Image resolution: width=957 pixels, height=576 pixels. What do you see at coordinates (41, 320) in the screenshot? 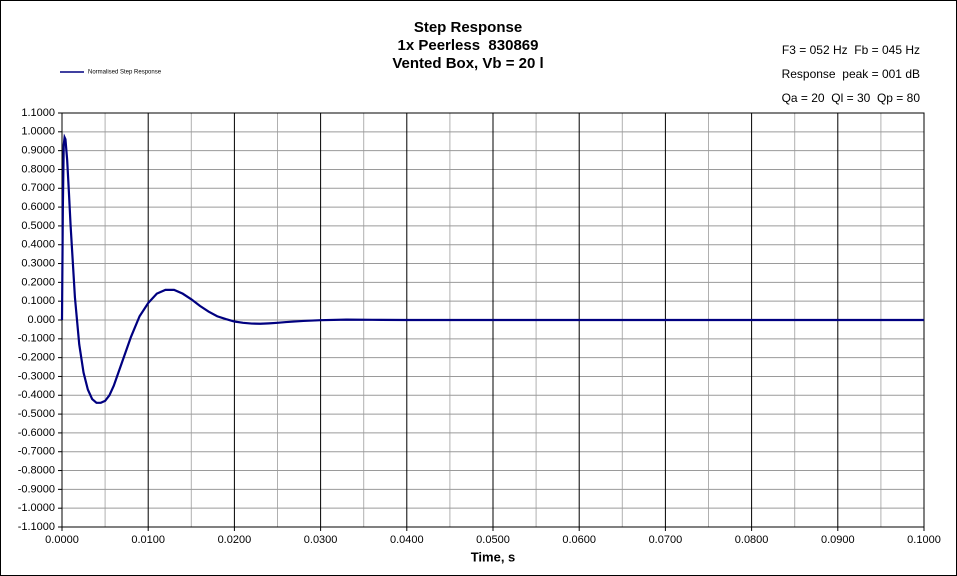
I see `y-tick-label: 0.000` at bounding box center [41, 320].